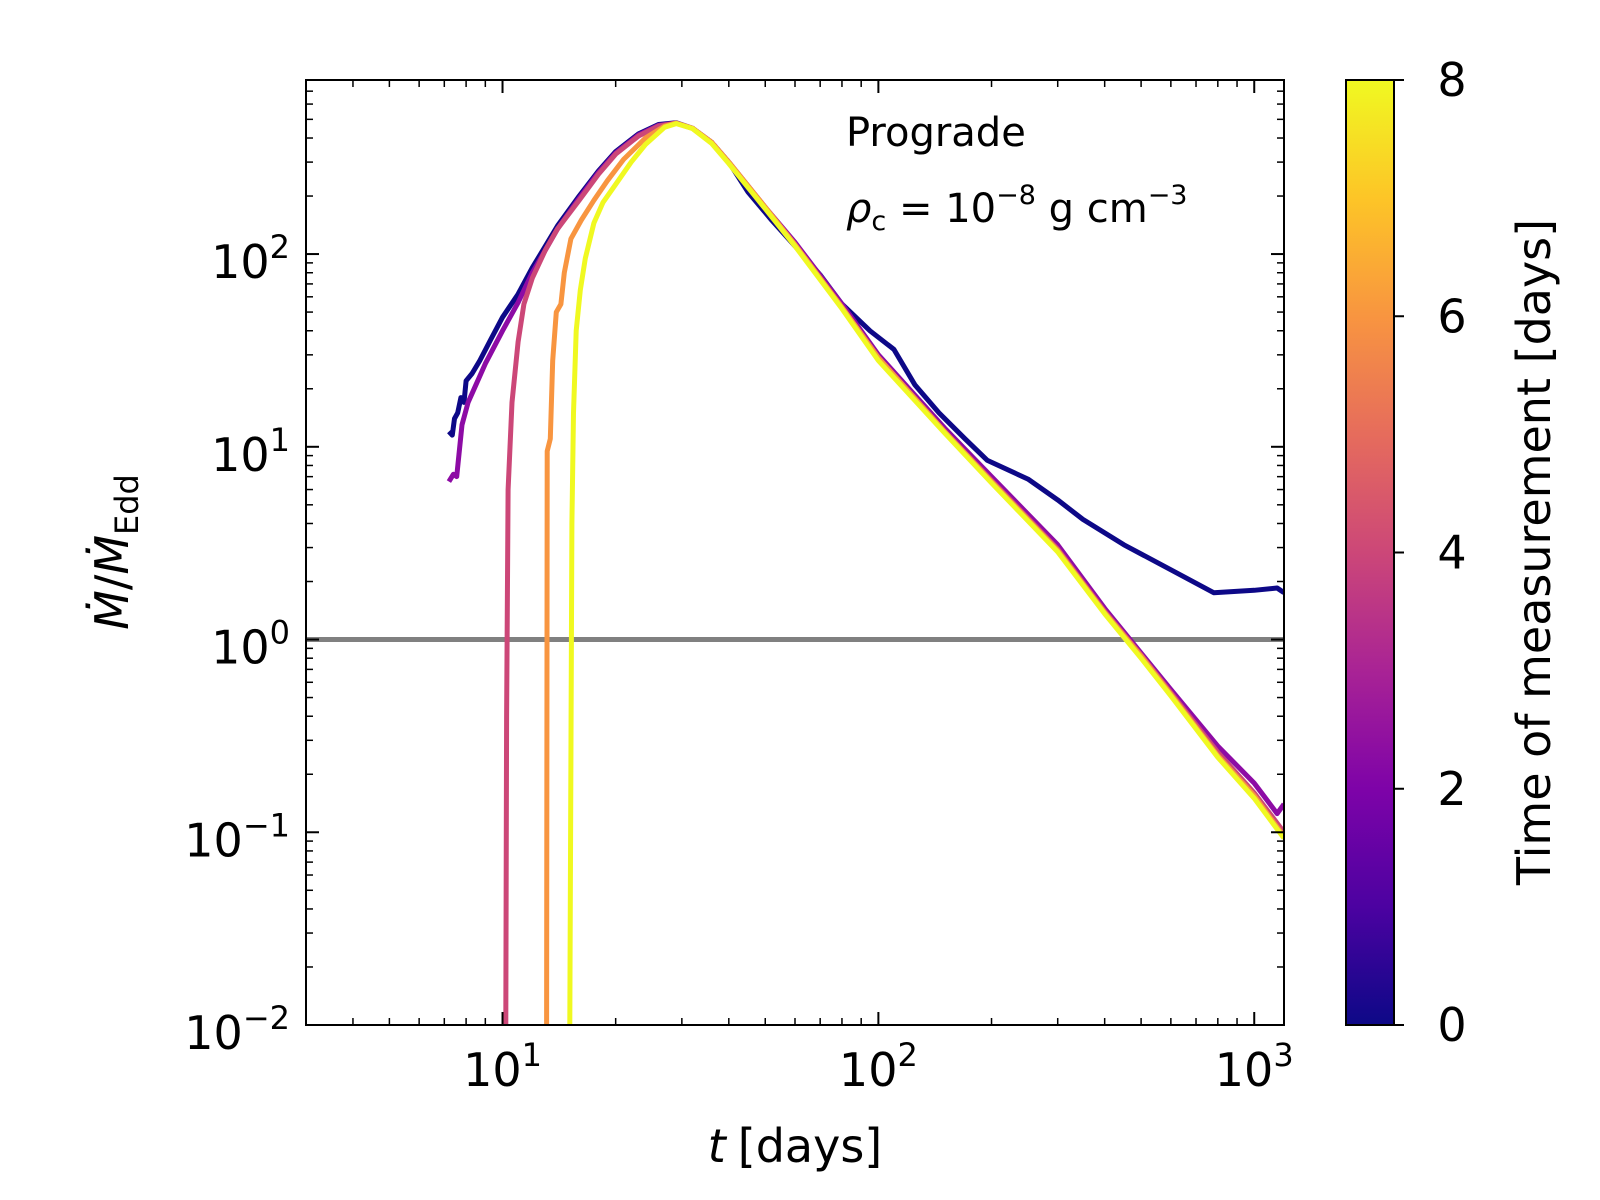 The height and width of the screenshot is (1200, 1600). I want to click on colorbar-tick-label: 0, so click(1451, 1025).